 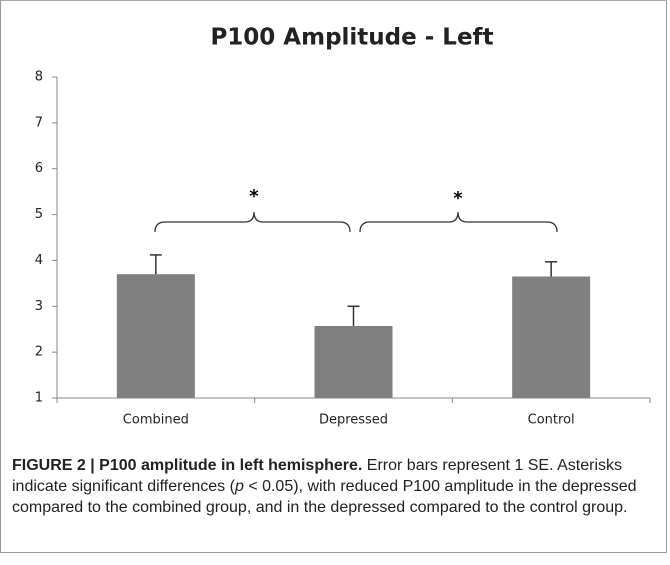 What do you see at coordinates (39, 168) in the screenshot?
I see `y-tick-label: 6` at bounding box center [39, 168].